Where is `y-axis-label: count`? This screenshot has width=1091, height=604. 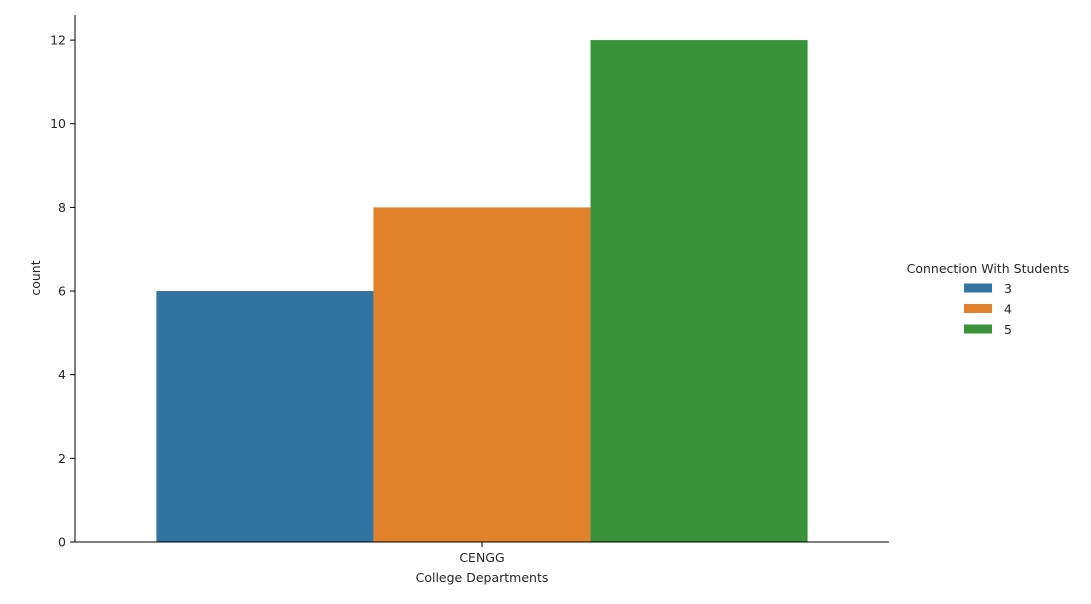 y-axis-label: count is located at coordinates (35, 277).